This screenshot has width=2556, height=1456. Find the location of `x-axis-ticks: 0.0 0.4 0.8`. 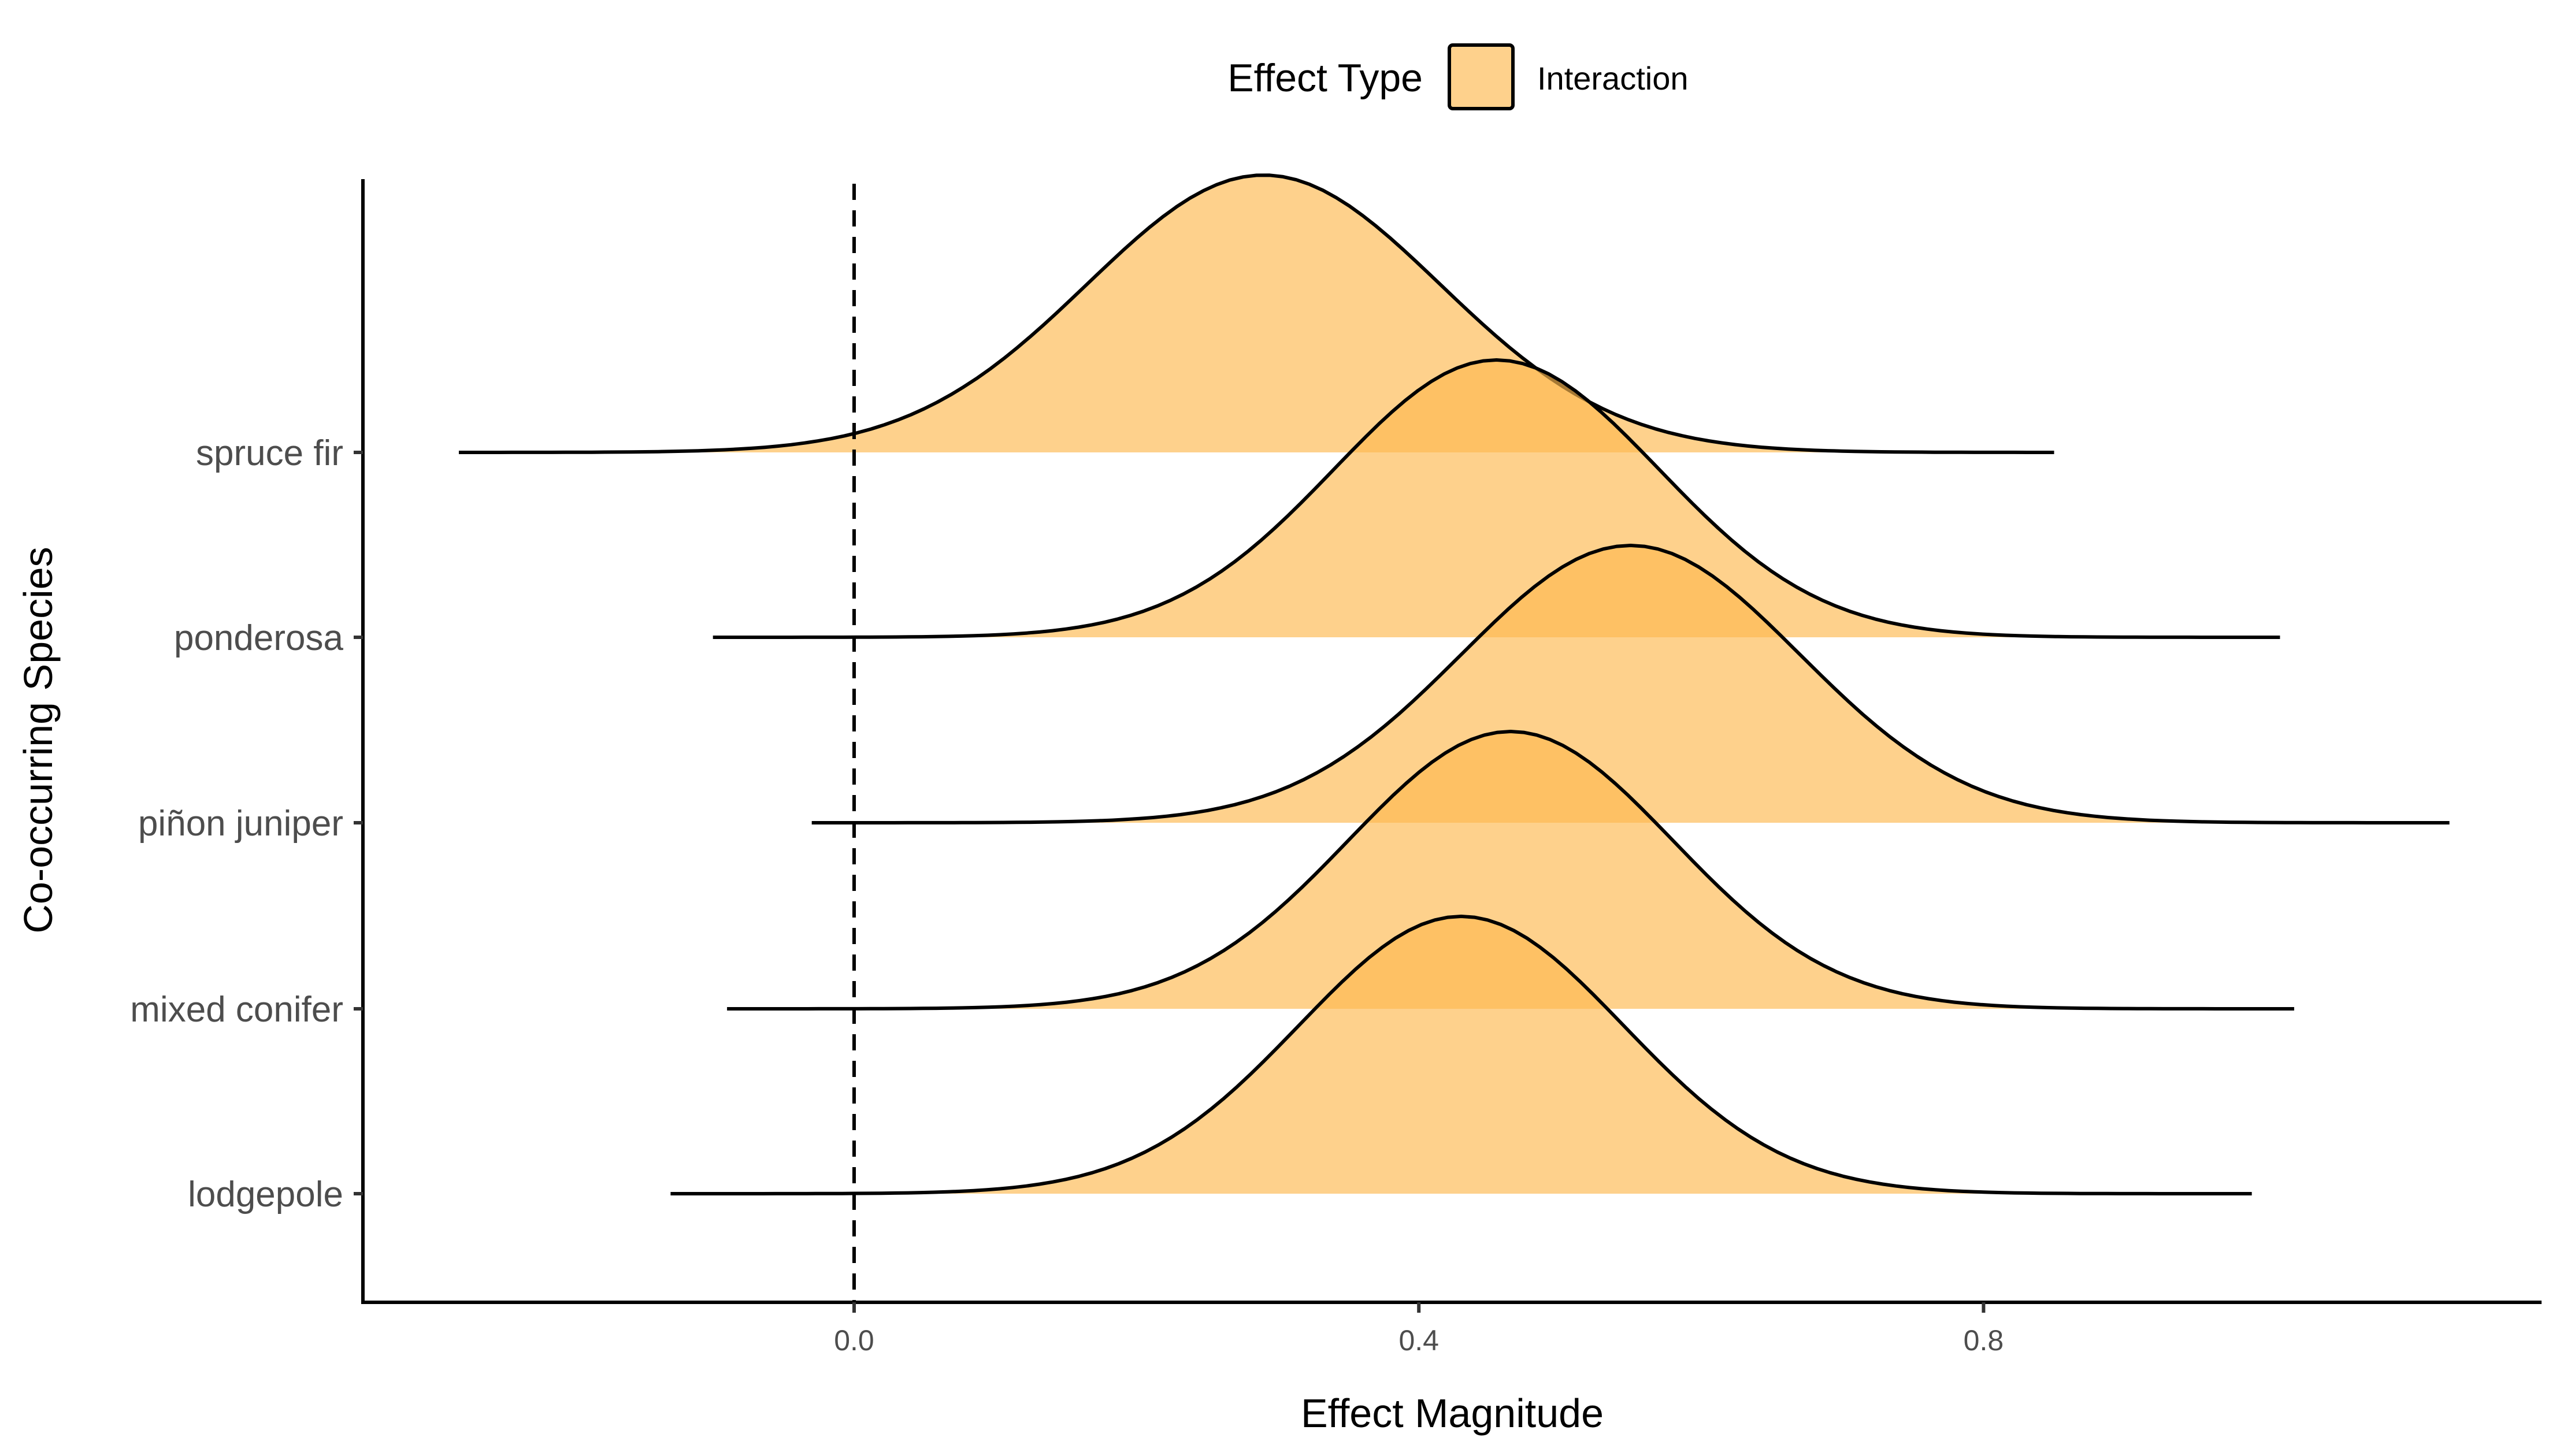

x-axis-ticks: 0.0 0.4 0.8 is located at coordinates (1419, 1329).